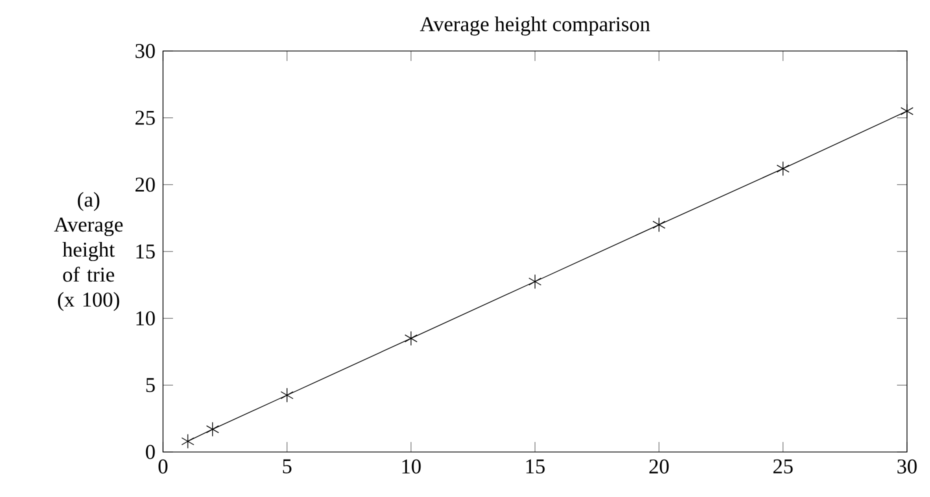 Image resolution: width=930 pixels, height=497 pixels. Describe the element at coordinates (907, 466) in the screenshot. I see `x-tick-label: 30` at that location.